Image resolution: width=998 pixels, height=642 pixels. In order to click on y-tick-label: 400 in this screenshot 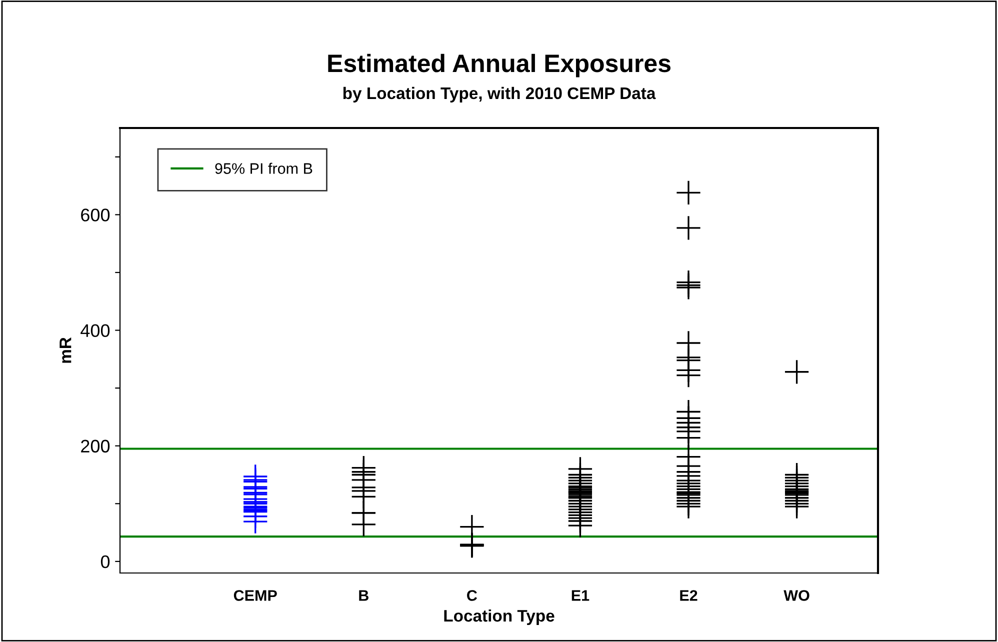, I will do `click(95, 330)`.